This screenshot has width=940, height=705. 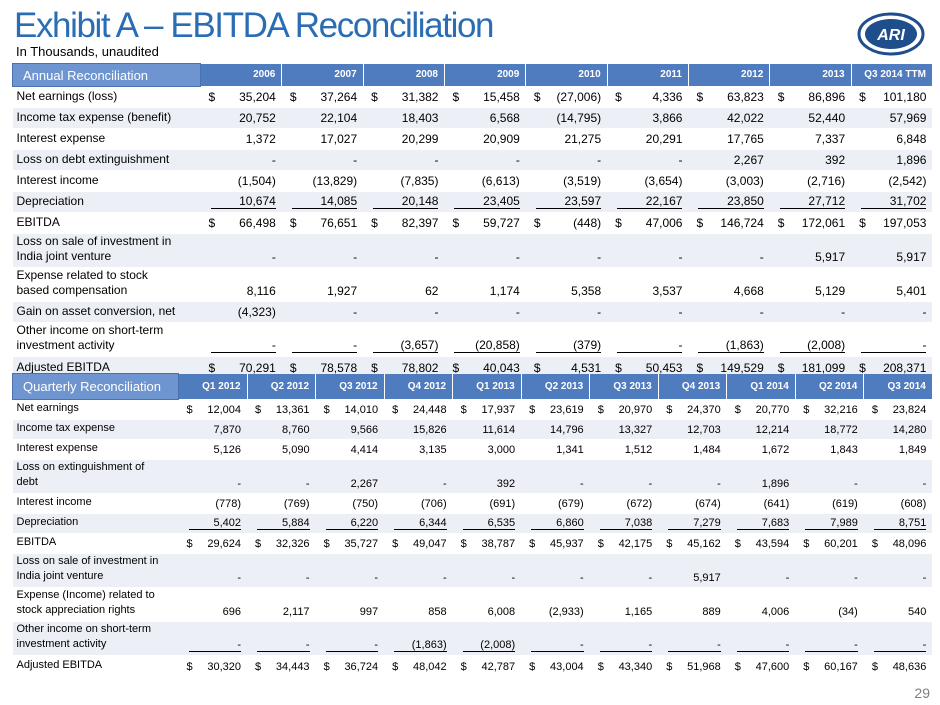 I want to click on cell: 20,291, so click(x=648, y=139).